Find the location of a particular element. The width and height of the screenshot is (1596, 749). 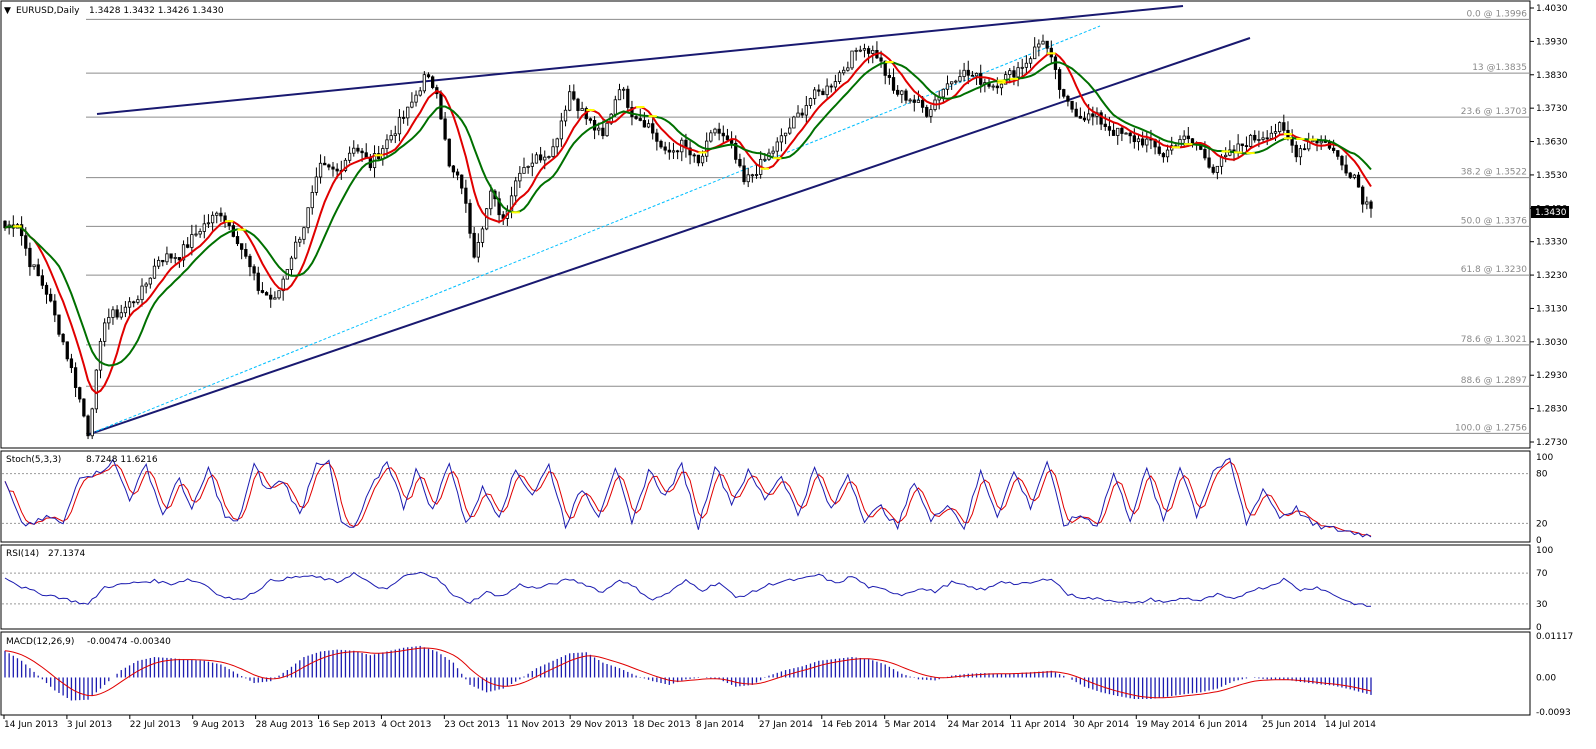

date-tick-label: 16 Sep 2013 is located at coordinates (347, 725).